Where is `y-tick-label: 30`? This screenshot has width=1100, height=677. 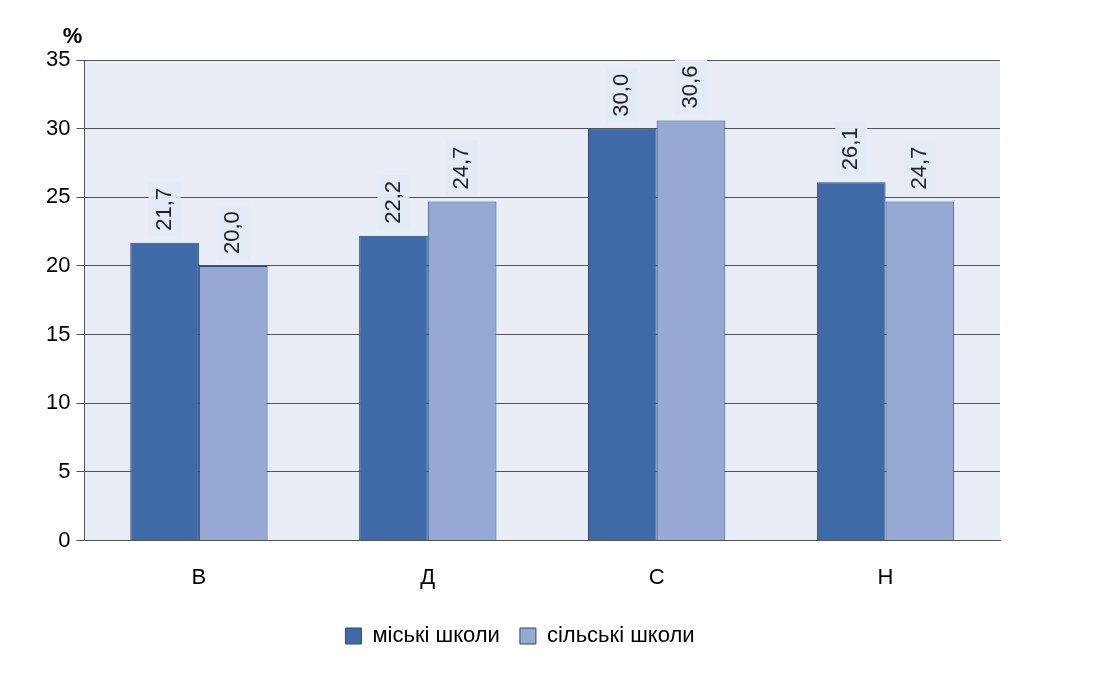
y-tick-label: 30 is located at coordinates (58, 127).